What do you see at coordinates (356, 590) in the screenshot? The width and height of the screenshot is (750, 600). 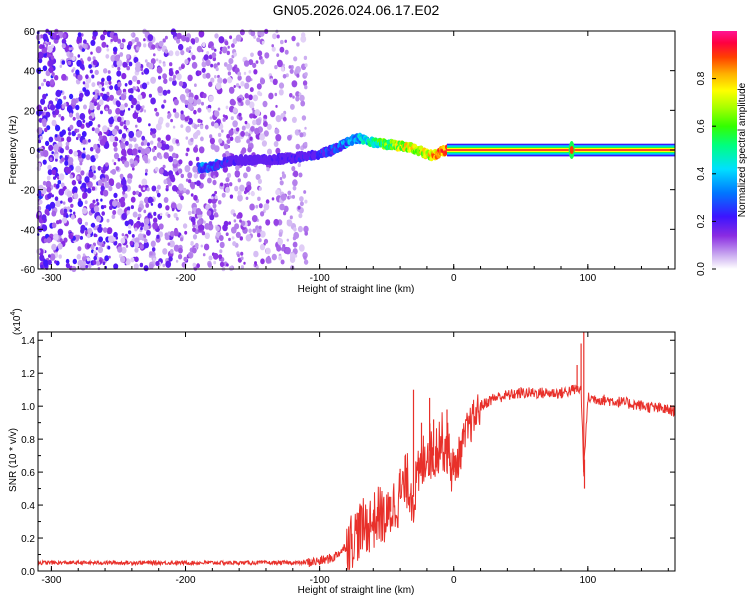 I see `snr-x-label: Height of straight line (km)` at bounding box center [356, 590].